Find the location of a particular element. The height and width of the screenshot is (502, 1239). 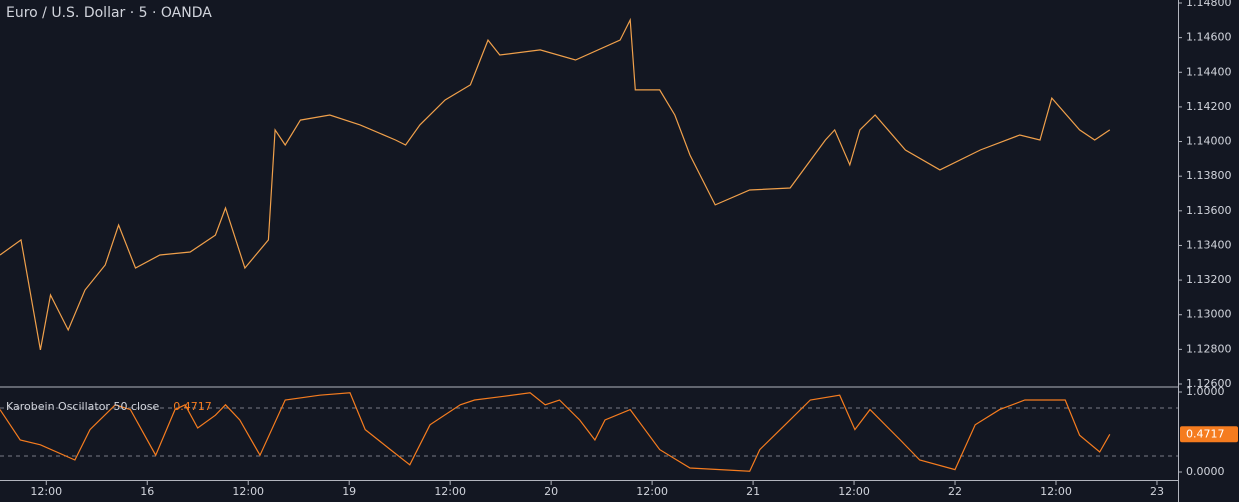

y-tick-label: 1.14400 is located at coordinates (1209, 71).